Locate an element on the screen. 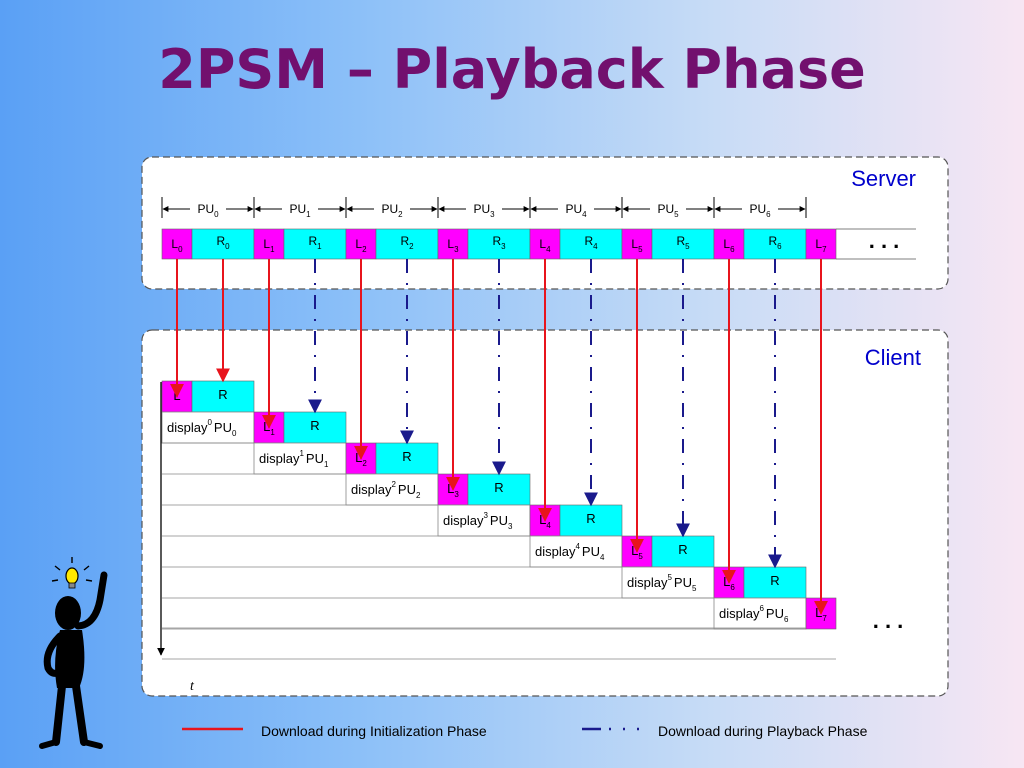  server-l-label: L4 is located at coordinates (545, 245).